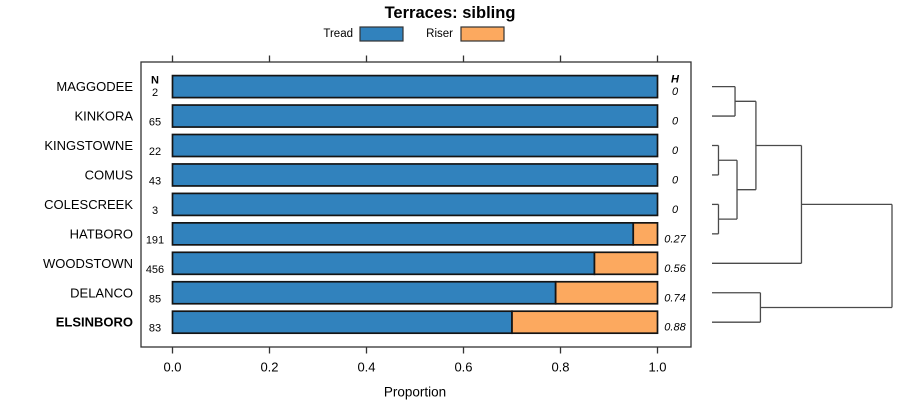 The width and height of the screenshot is (900, 420). Describe the element at coordinates (109, 174) in the screenshot. I see `category-label: COMUS` at that location.